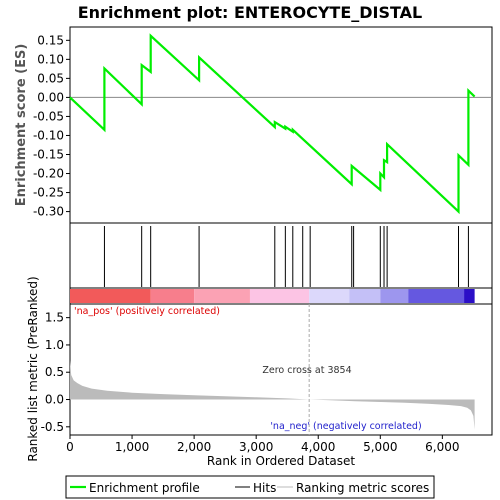 The height and width of the screenshot is (500, 500). I want to click on es-y-tick-label: 0.00, so click(50, 97).